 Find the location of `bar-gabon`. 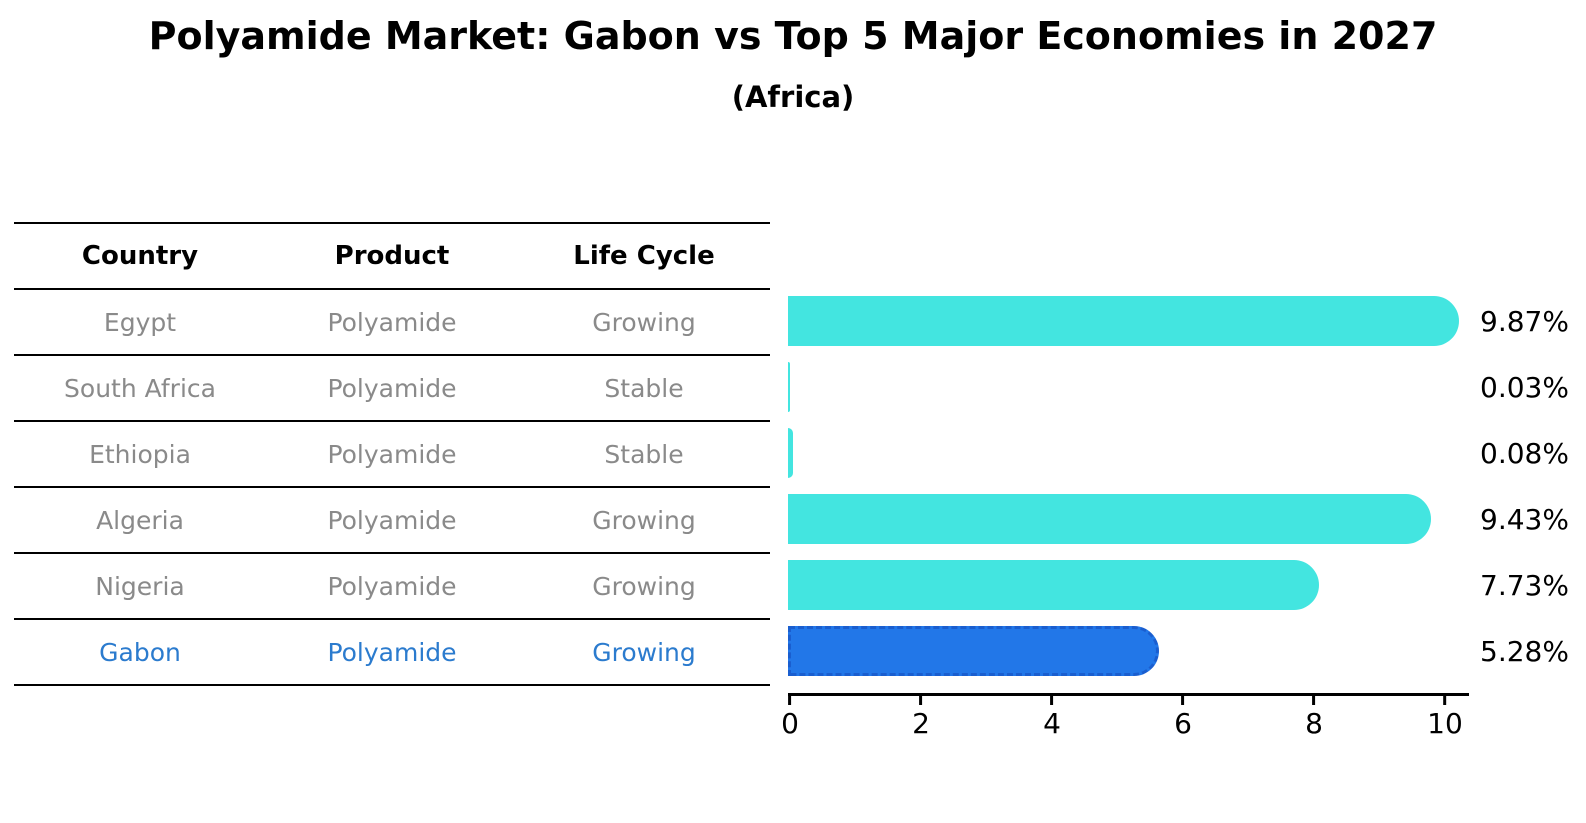

bar-gabon is located at coordinates (973, 651).